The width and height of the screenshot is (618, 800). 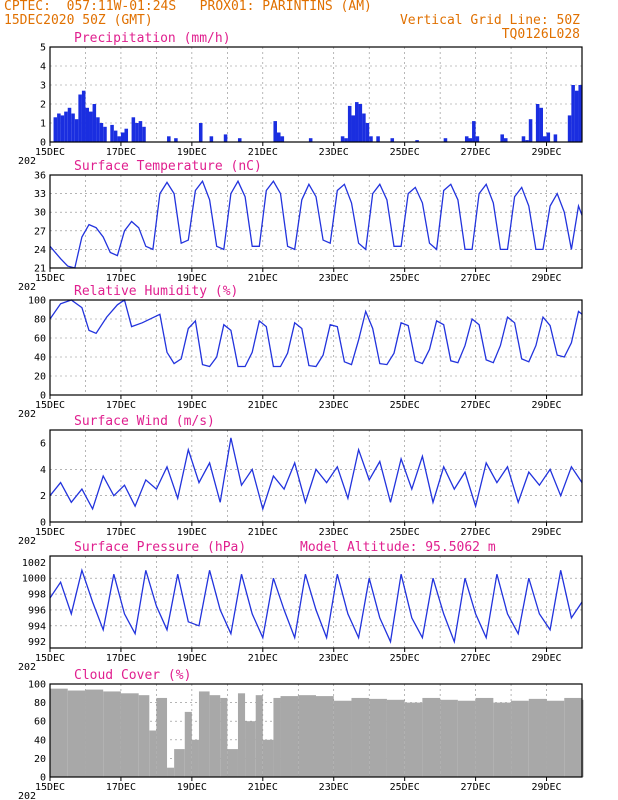 I want to click on y-tick-label: 60, so click(x=40, y=339).